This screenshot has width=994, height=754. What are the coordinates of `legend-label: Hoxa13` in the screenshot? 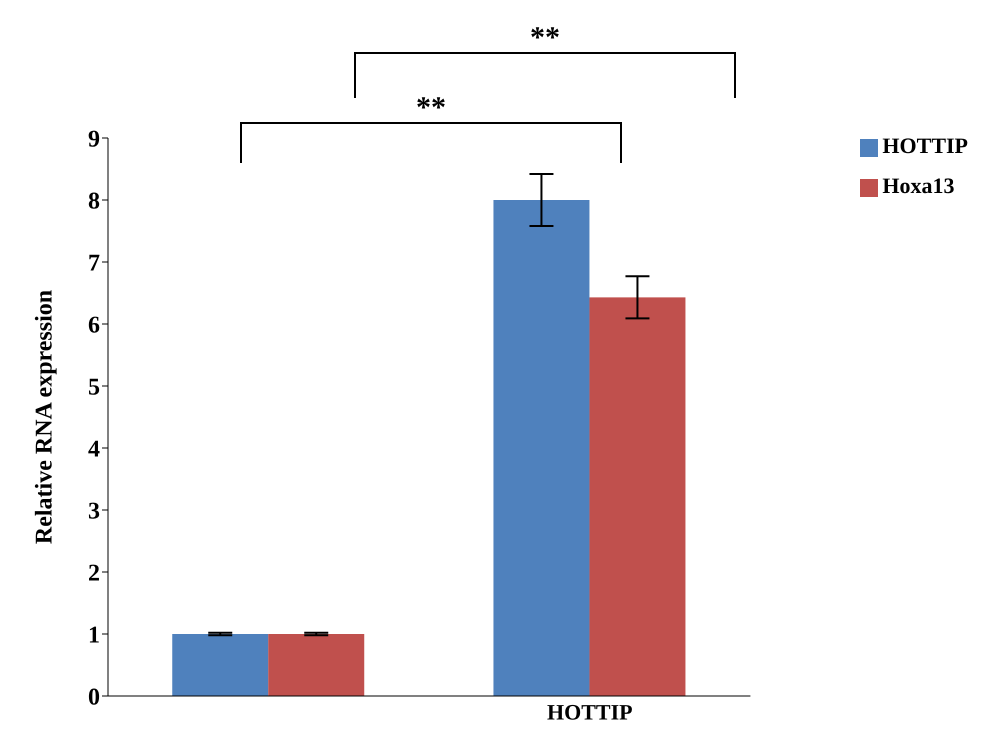 It's located at (918, 185).